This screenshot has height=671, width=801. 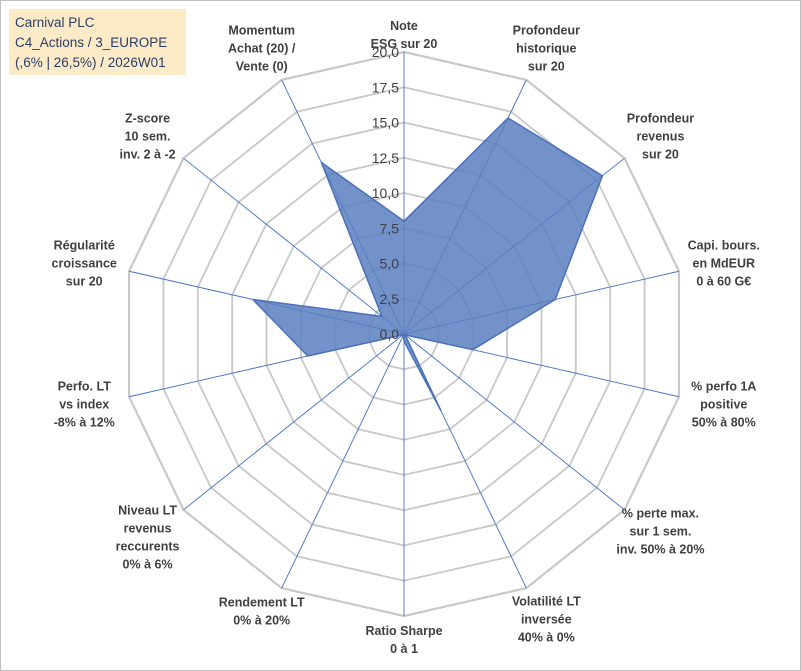 What do you see at coordinates (660, 136) in the screenshot?
I see `axis-label-2: Profondeur revenus sur 20` at bounding box center [660, 136].